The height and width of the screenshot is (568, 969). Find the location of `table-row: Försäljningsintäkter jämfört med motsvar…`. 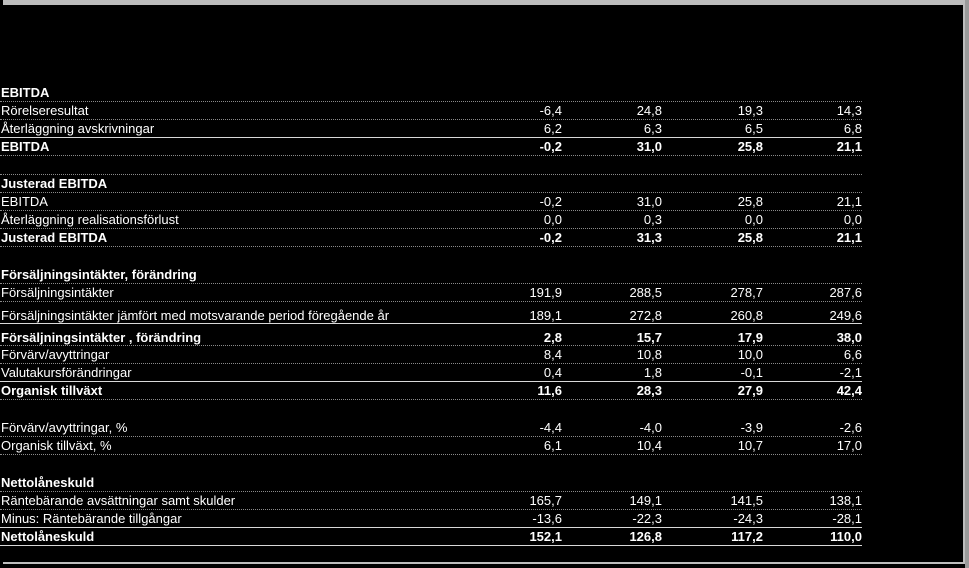

table-row: Försäljningsintäkter jämfört med motsvar… is located at coordinates (431, 313).